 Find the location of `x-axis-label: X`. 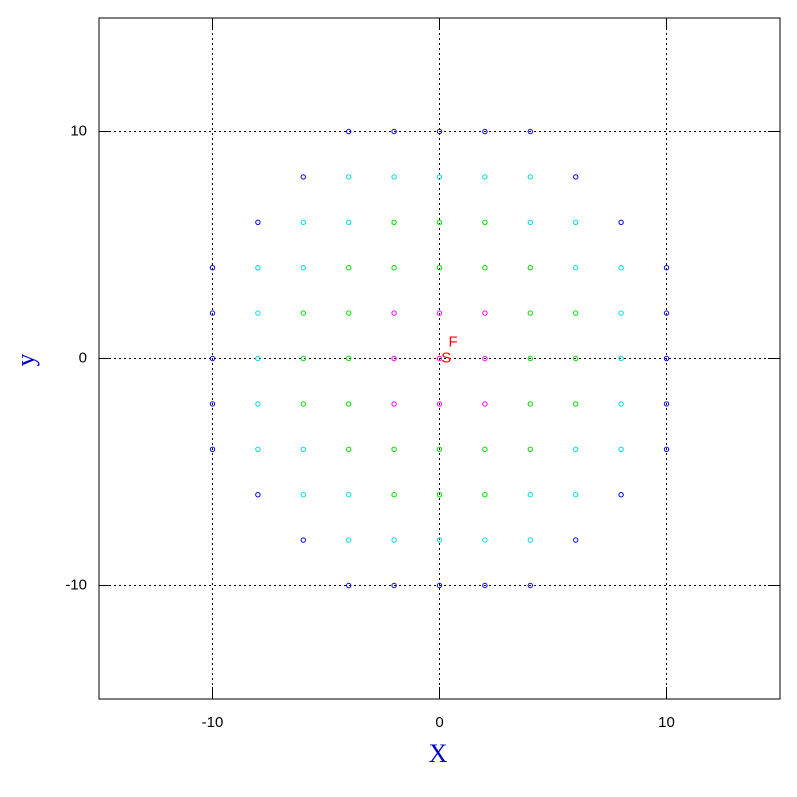

x-axis-label: X is located at coordinates (438, 753).